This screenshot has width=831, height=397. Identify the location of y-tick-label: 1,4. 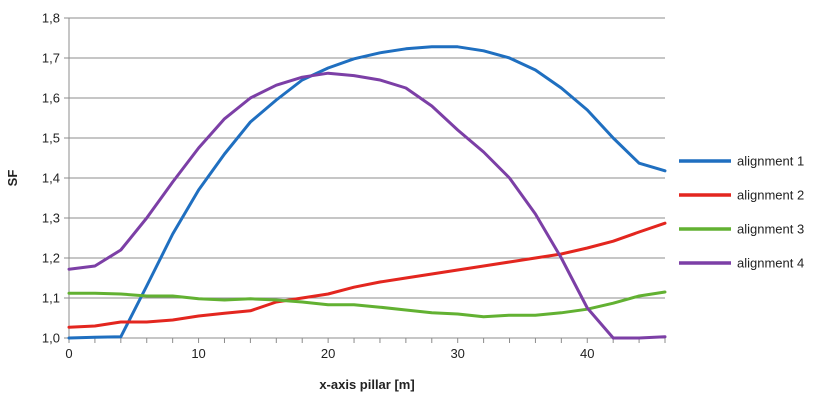
(51, 178).